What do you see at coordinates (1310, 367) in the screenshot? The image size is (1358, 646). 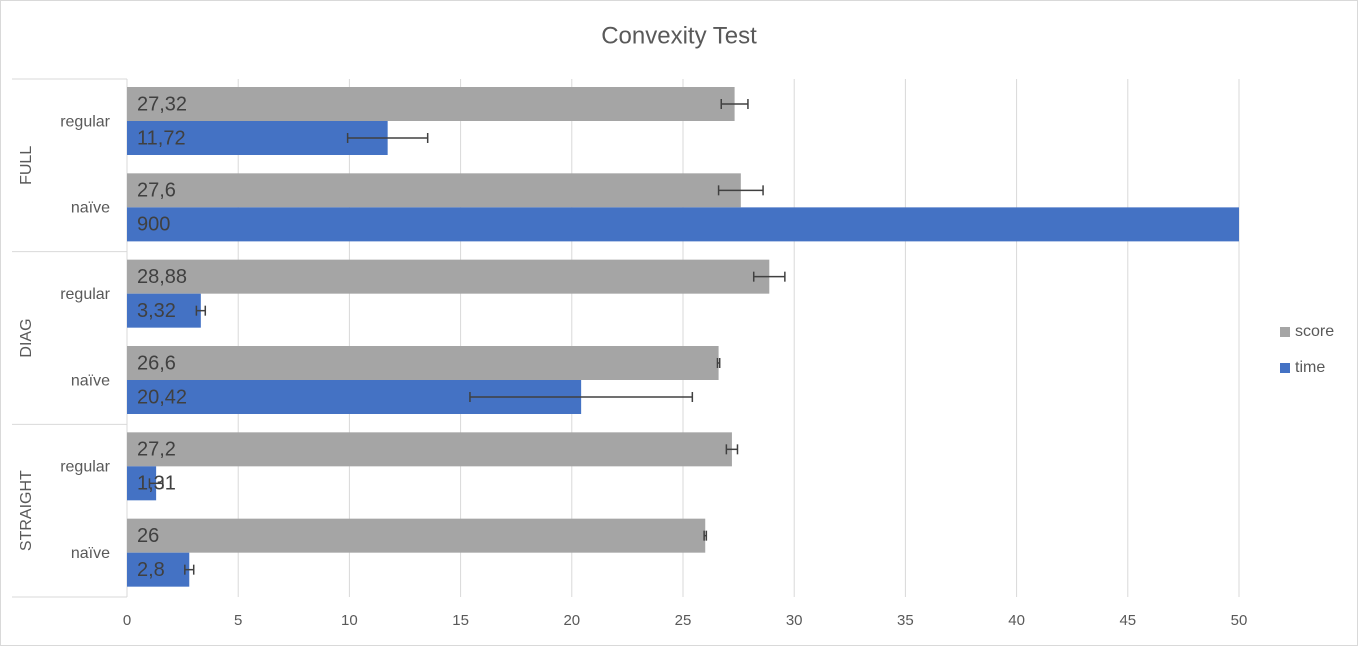 I see `legend-label: time` at bounding box center [1310, 367].